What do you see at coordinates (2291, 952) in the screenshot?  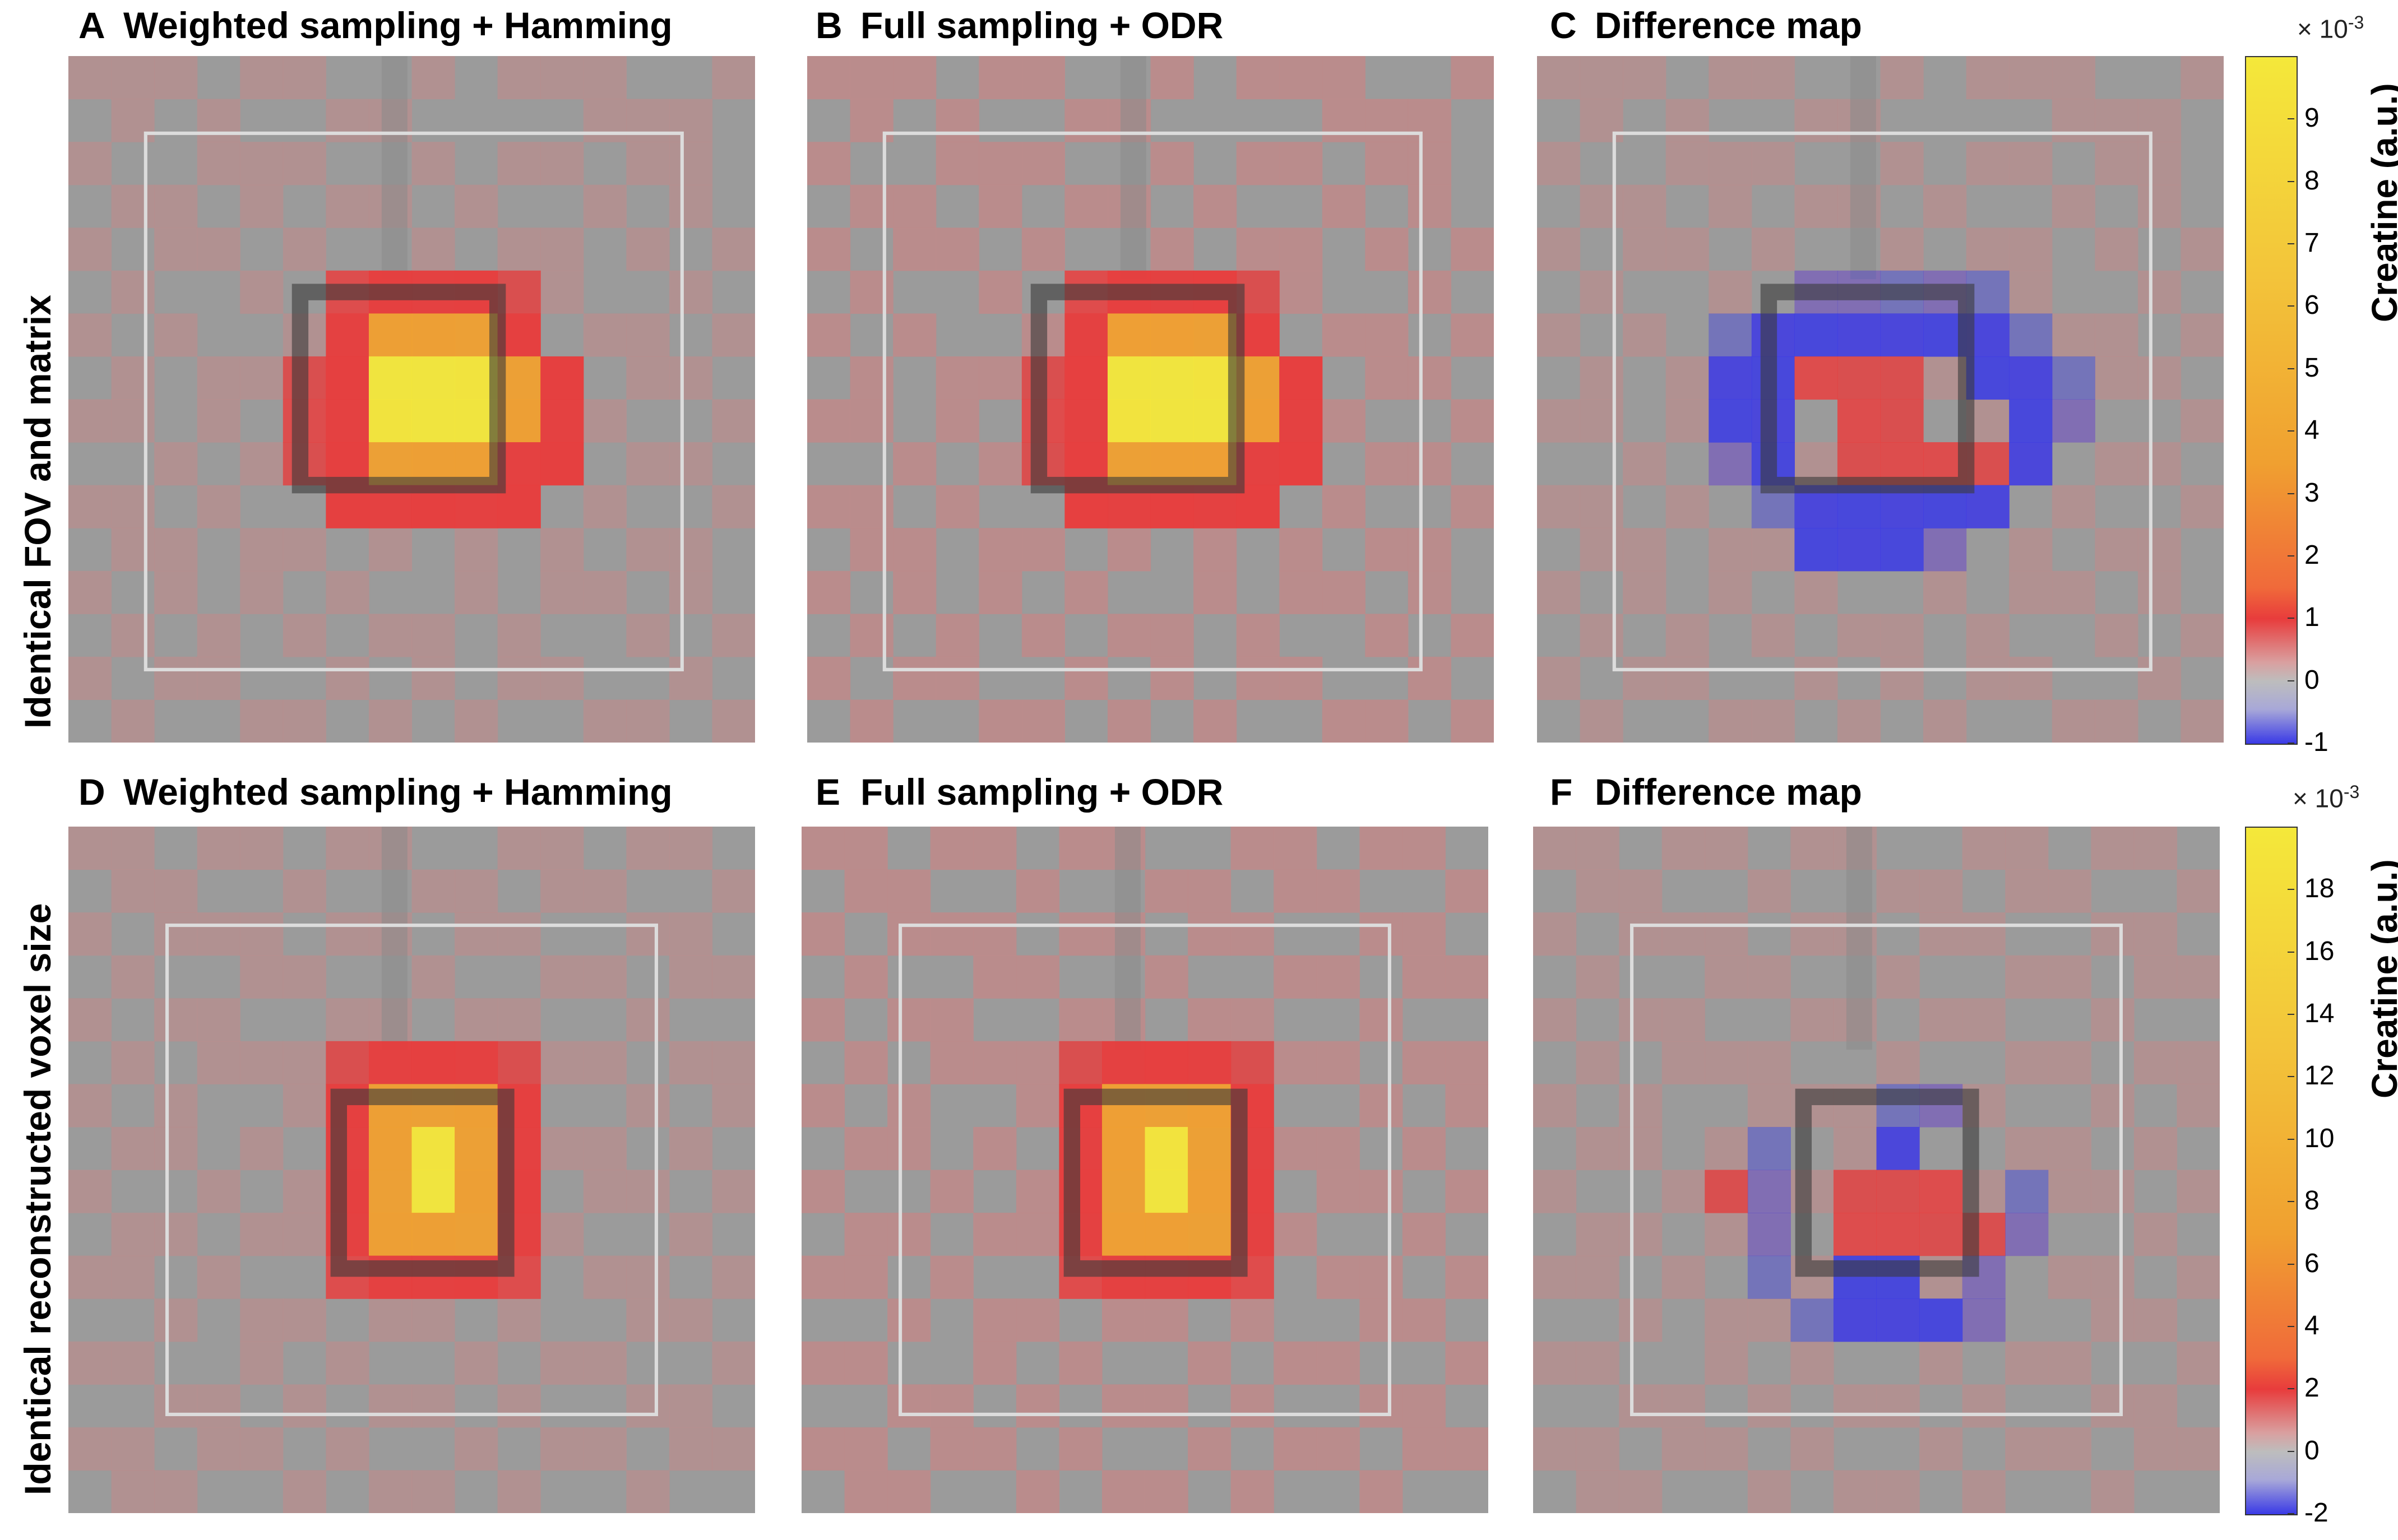 I see `colorbar-bottom-tick-mark` at bounding box center [2291, 952].